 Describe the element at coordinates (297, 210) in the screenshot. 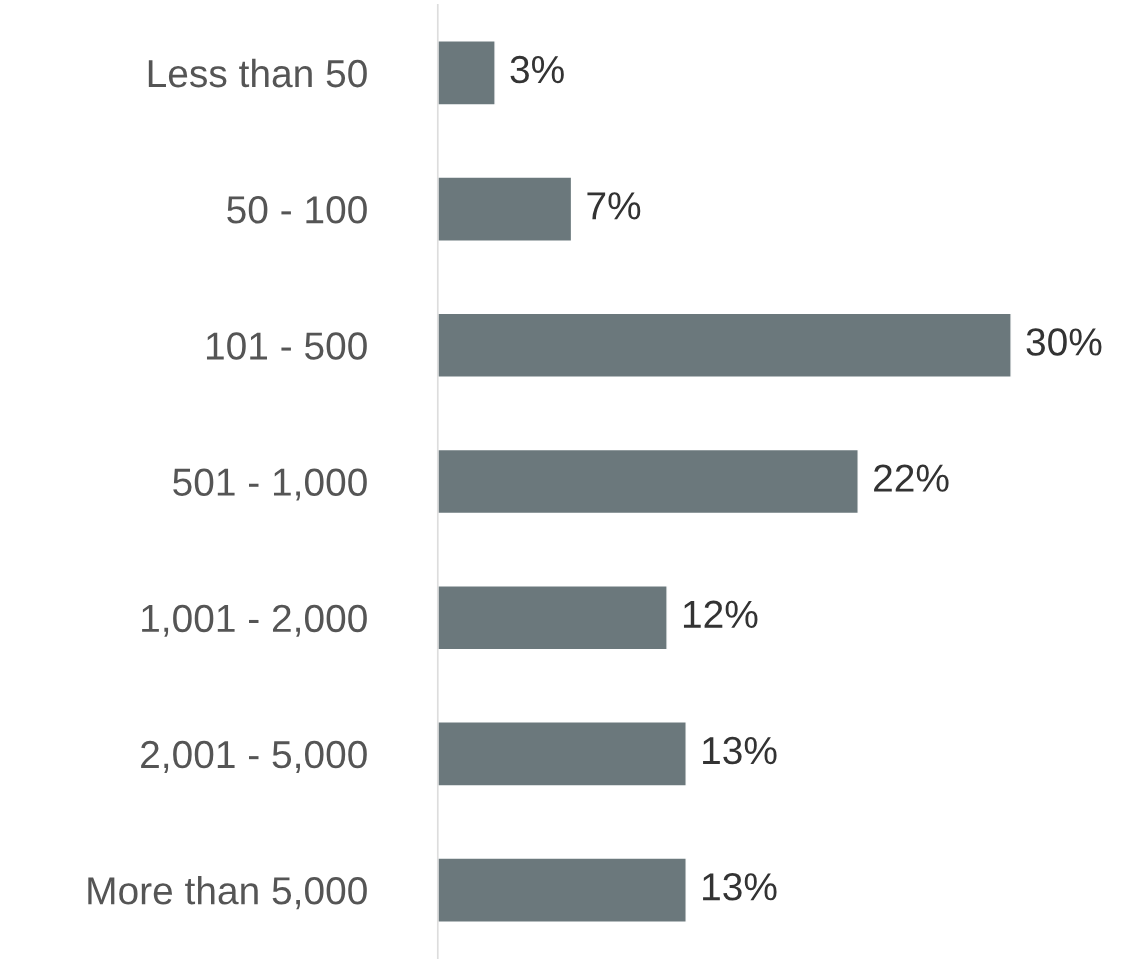

I see `y-tick-label: 50 - 100` at that location.